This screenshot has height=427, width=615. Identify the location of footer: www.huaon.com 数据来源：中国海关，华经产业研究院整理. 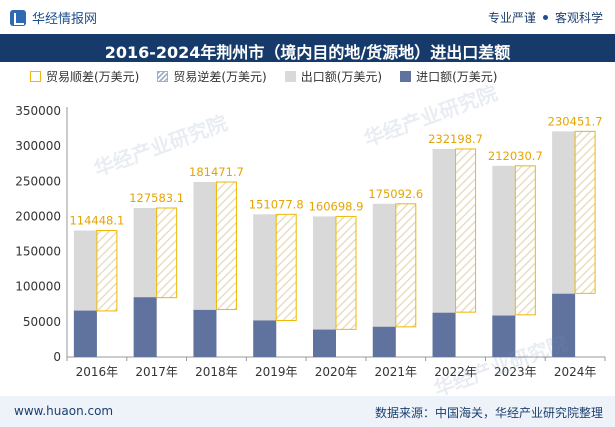
(307, 411).